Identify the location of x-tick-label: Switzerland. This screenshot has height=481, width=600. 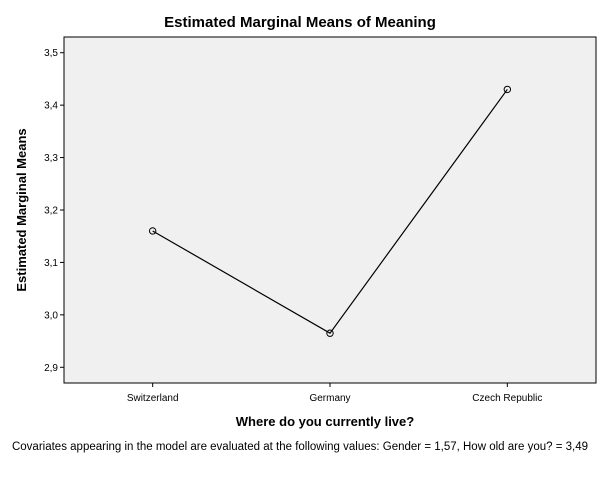
(153, 398).